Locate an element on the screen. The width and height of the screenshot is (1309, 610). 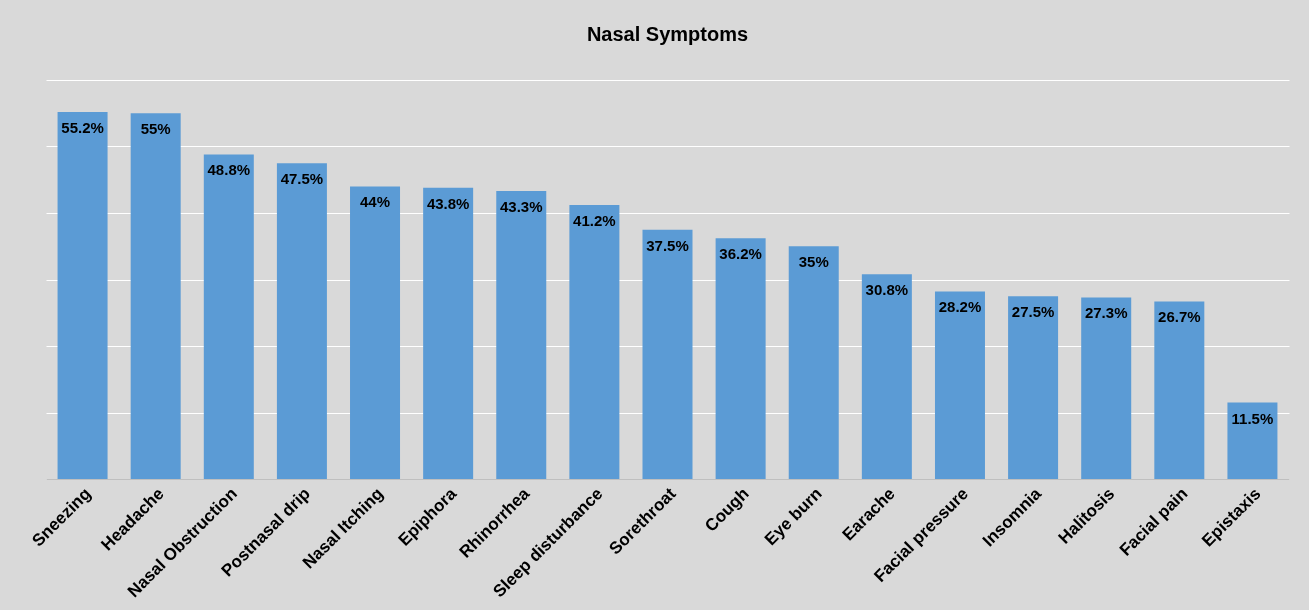
data-label: 30.8% is located at coordinates (887, 290).